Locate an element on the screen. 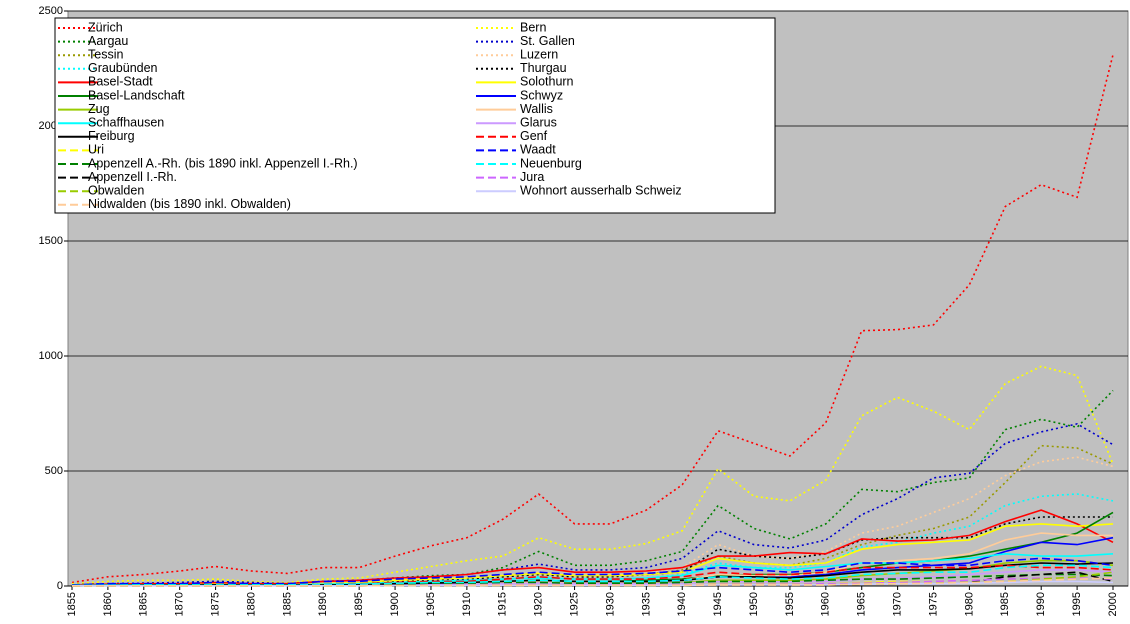 The image size is (1130, 624). y-tick-label: 2500 is located at coordinates (51, 11).